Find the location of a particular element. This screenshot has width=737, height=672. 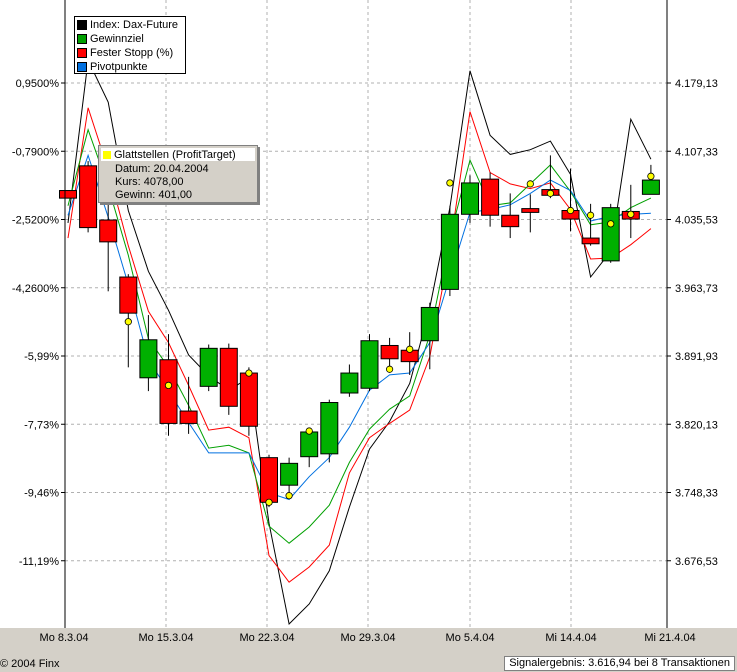

y-left-tick-label: -9,46% is located at coordinates (41, 494).